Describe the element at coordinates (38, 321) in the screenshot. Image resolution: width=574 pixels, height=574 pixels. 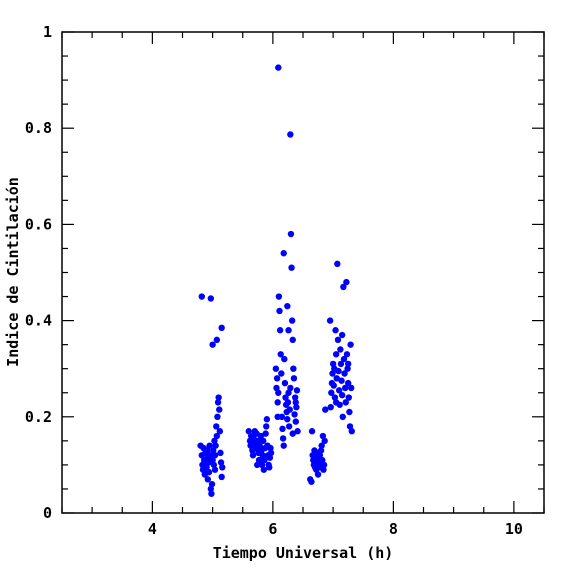
I see `y-tick-label: 0.4` at that location.